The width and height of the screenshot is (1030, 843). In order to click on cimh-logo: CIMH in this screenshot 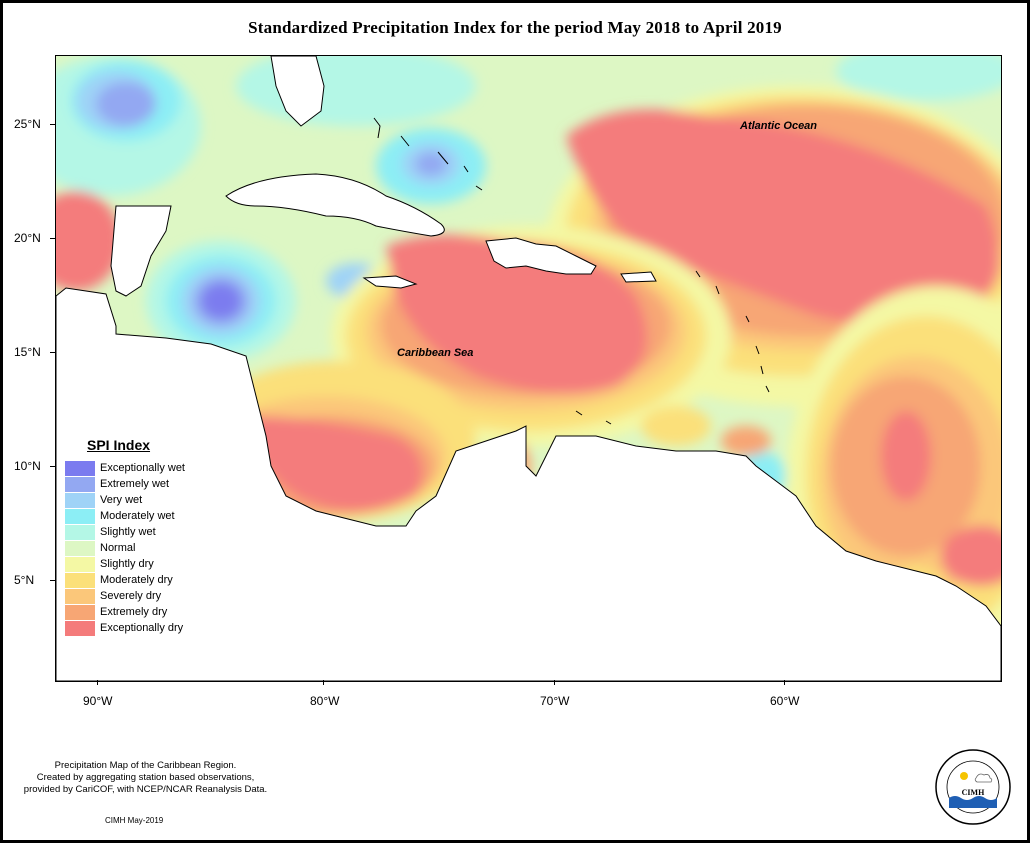, I will do `click(973, 787)`.